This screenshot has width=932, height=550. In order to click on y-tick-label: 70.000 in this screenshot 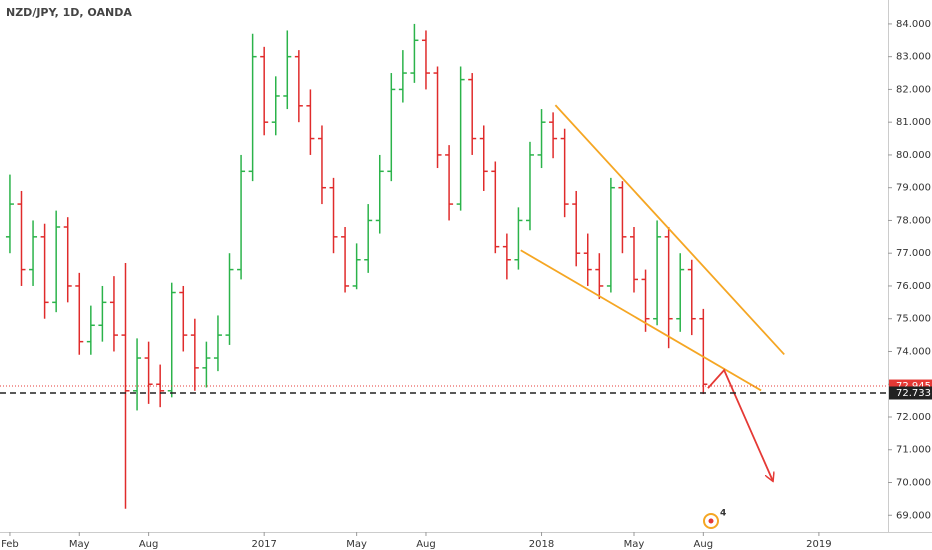, I will do `click(913, 483)`.